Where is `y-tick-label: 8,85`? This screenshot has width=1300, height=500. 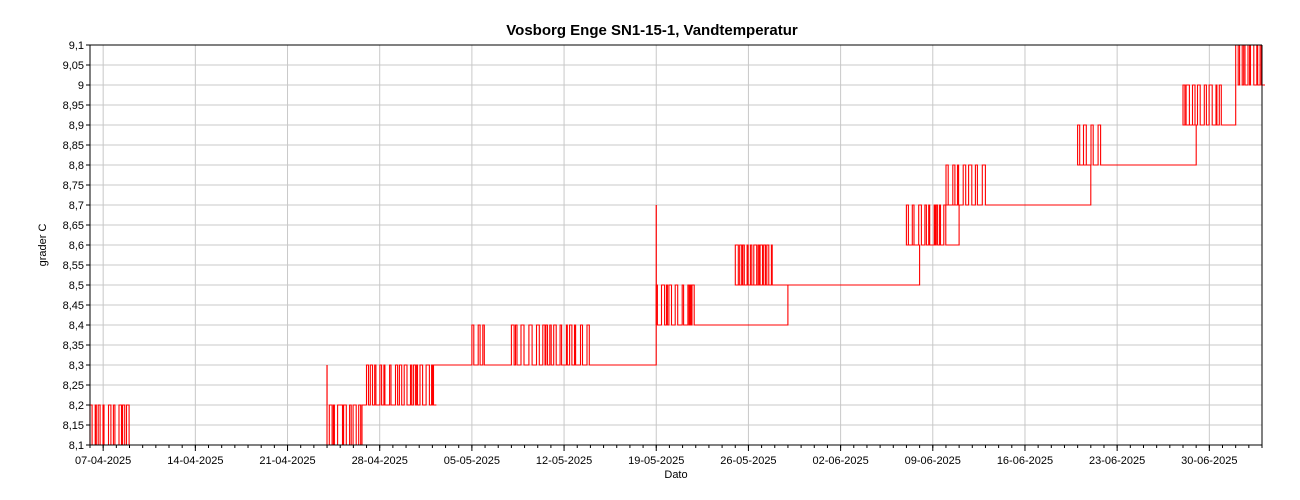
y-tick-label: 8,85 is located at coordinates (73, 146).